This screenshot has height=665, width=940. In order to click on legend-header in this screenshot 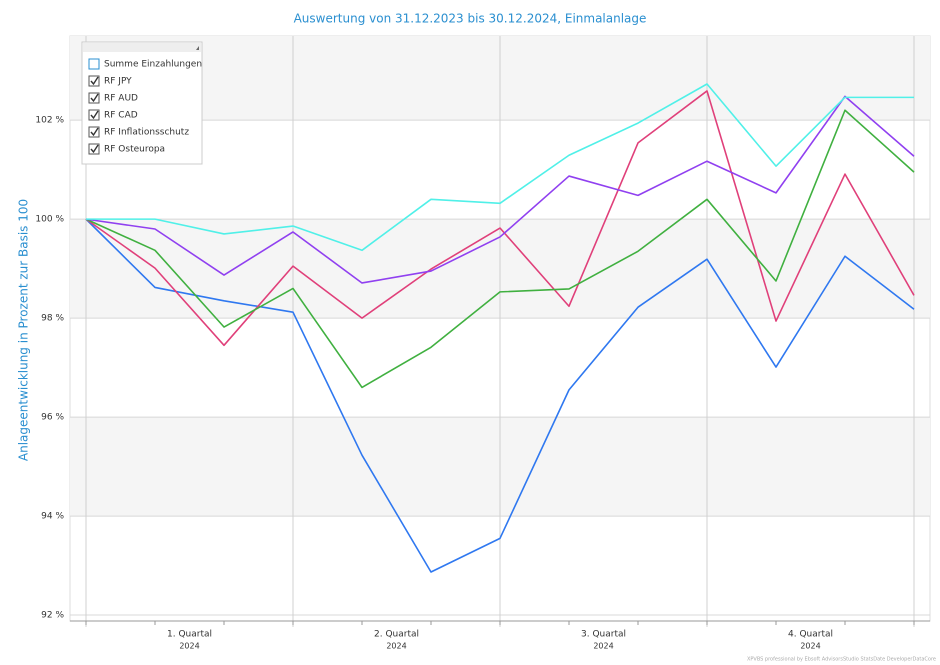, I will do `click(142, 47)`.